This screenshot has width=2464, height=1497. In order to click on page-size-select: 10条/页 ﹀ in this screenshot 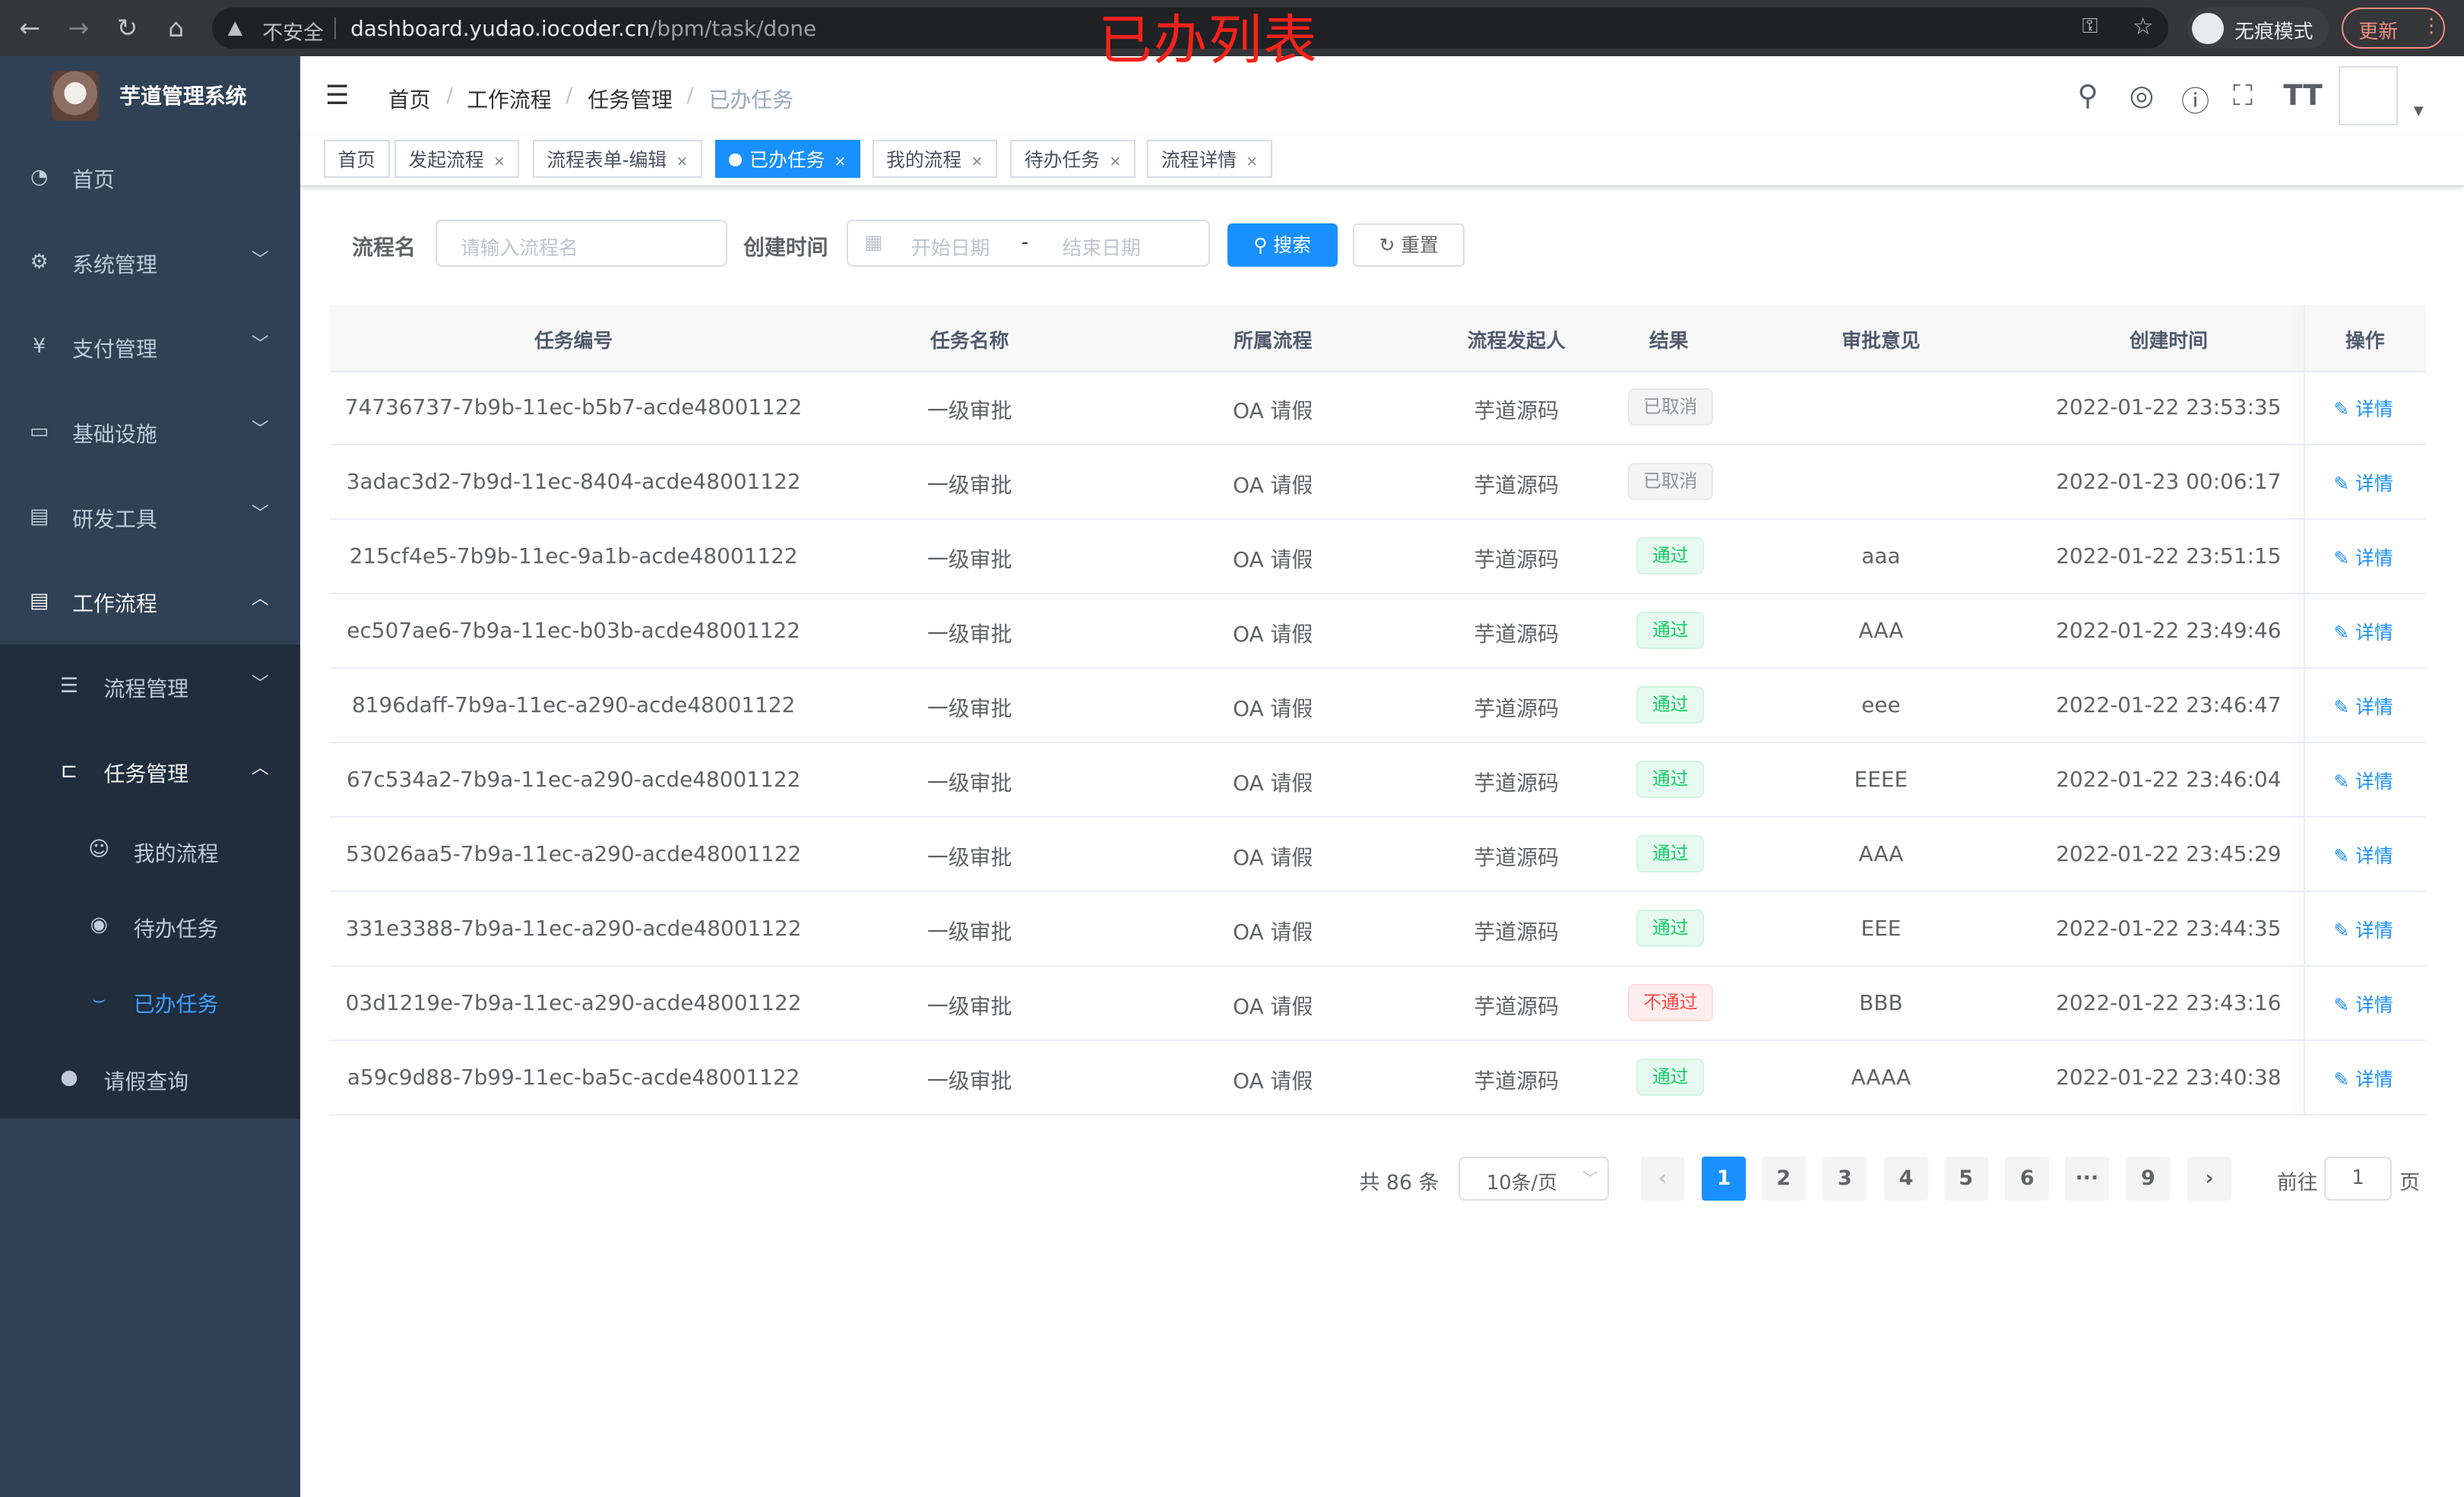, I will do `click(1534, 1178)`.